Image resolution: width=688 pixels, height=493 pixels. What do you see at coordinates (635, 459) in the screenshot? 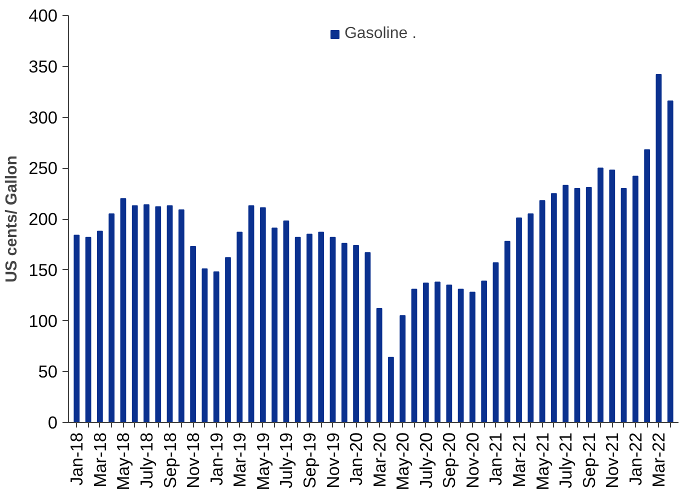
I see `x-tick-label: Jan-22` at bounding box center [635, 459].